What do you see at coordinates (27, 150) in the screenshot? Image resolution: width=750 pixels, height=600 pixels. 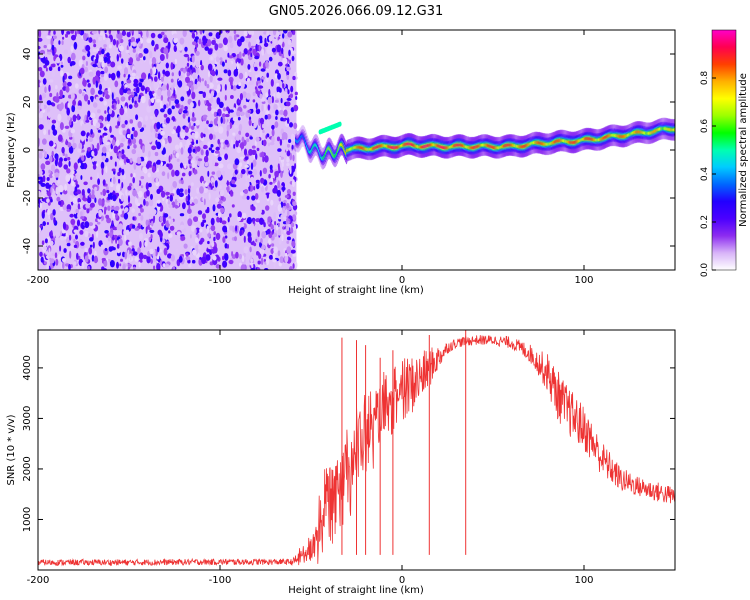 I see `spectrogram-ytick-label: 0` at bounding box center [27, 150].